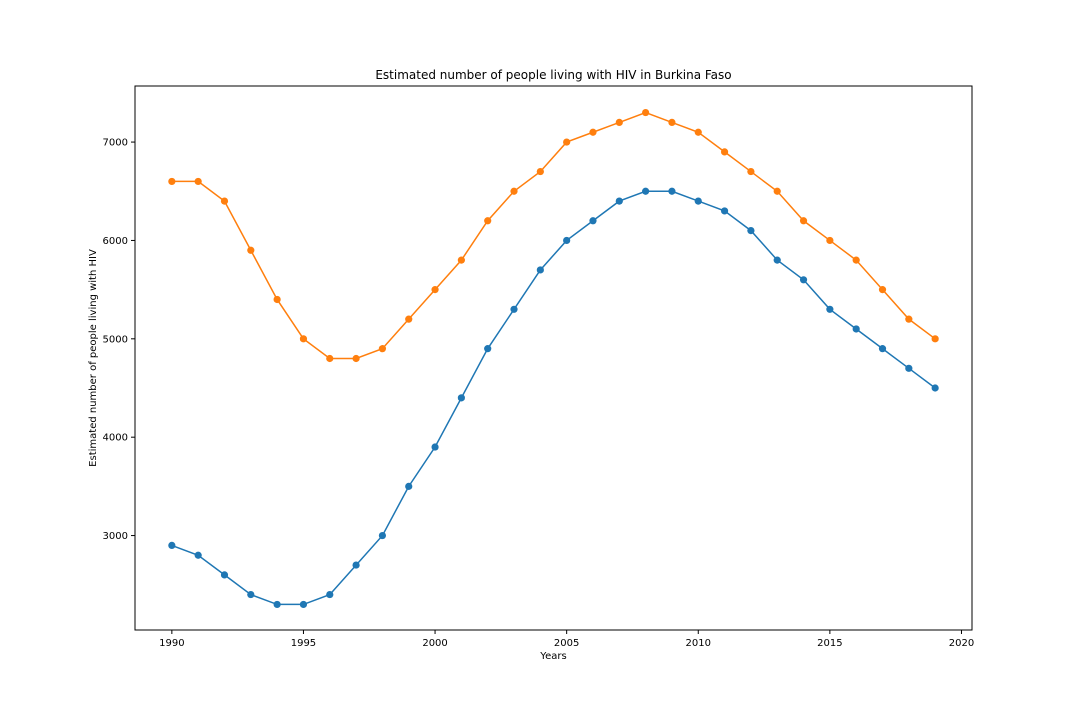 This screenshot has width=1080, height=720. What do you see at coordinates (115, 241) in the screenshot?
I see `y-tick-label: 6000` at bounding box center [115, 241].